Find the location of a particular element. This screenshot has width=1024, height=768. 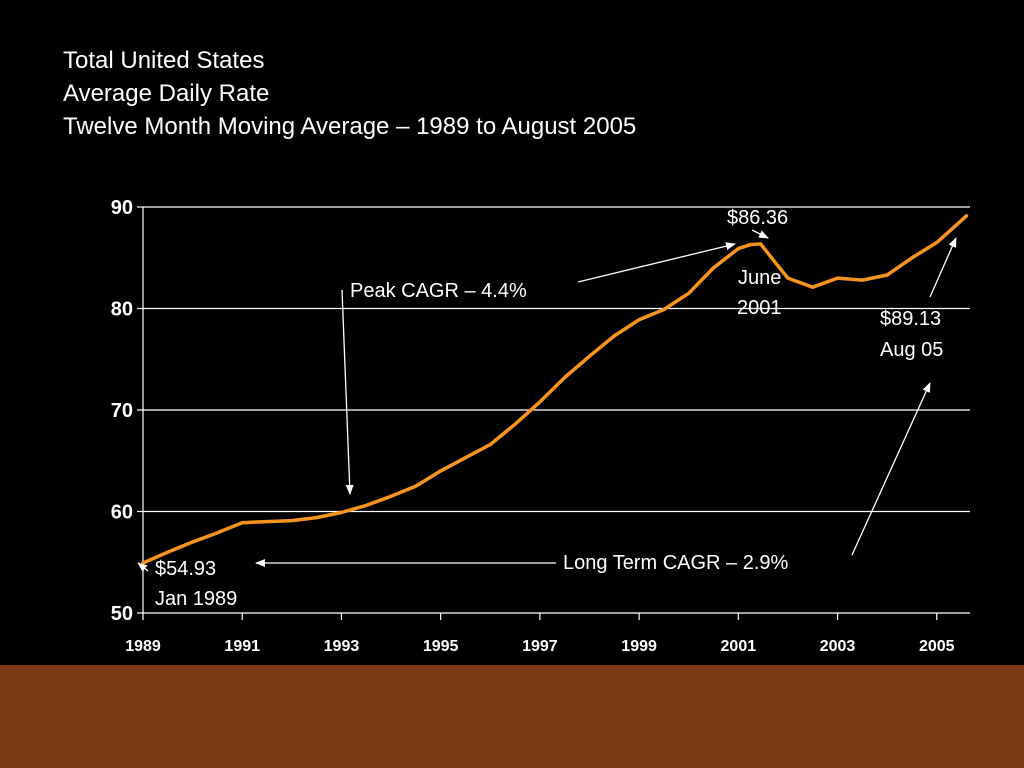

peak-cagr-arrow-to-1993 is located at coordinates (347, 392).